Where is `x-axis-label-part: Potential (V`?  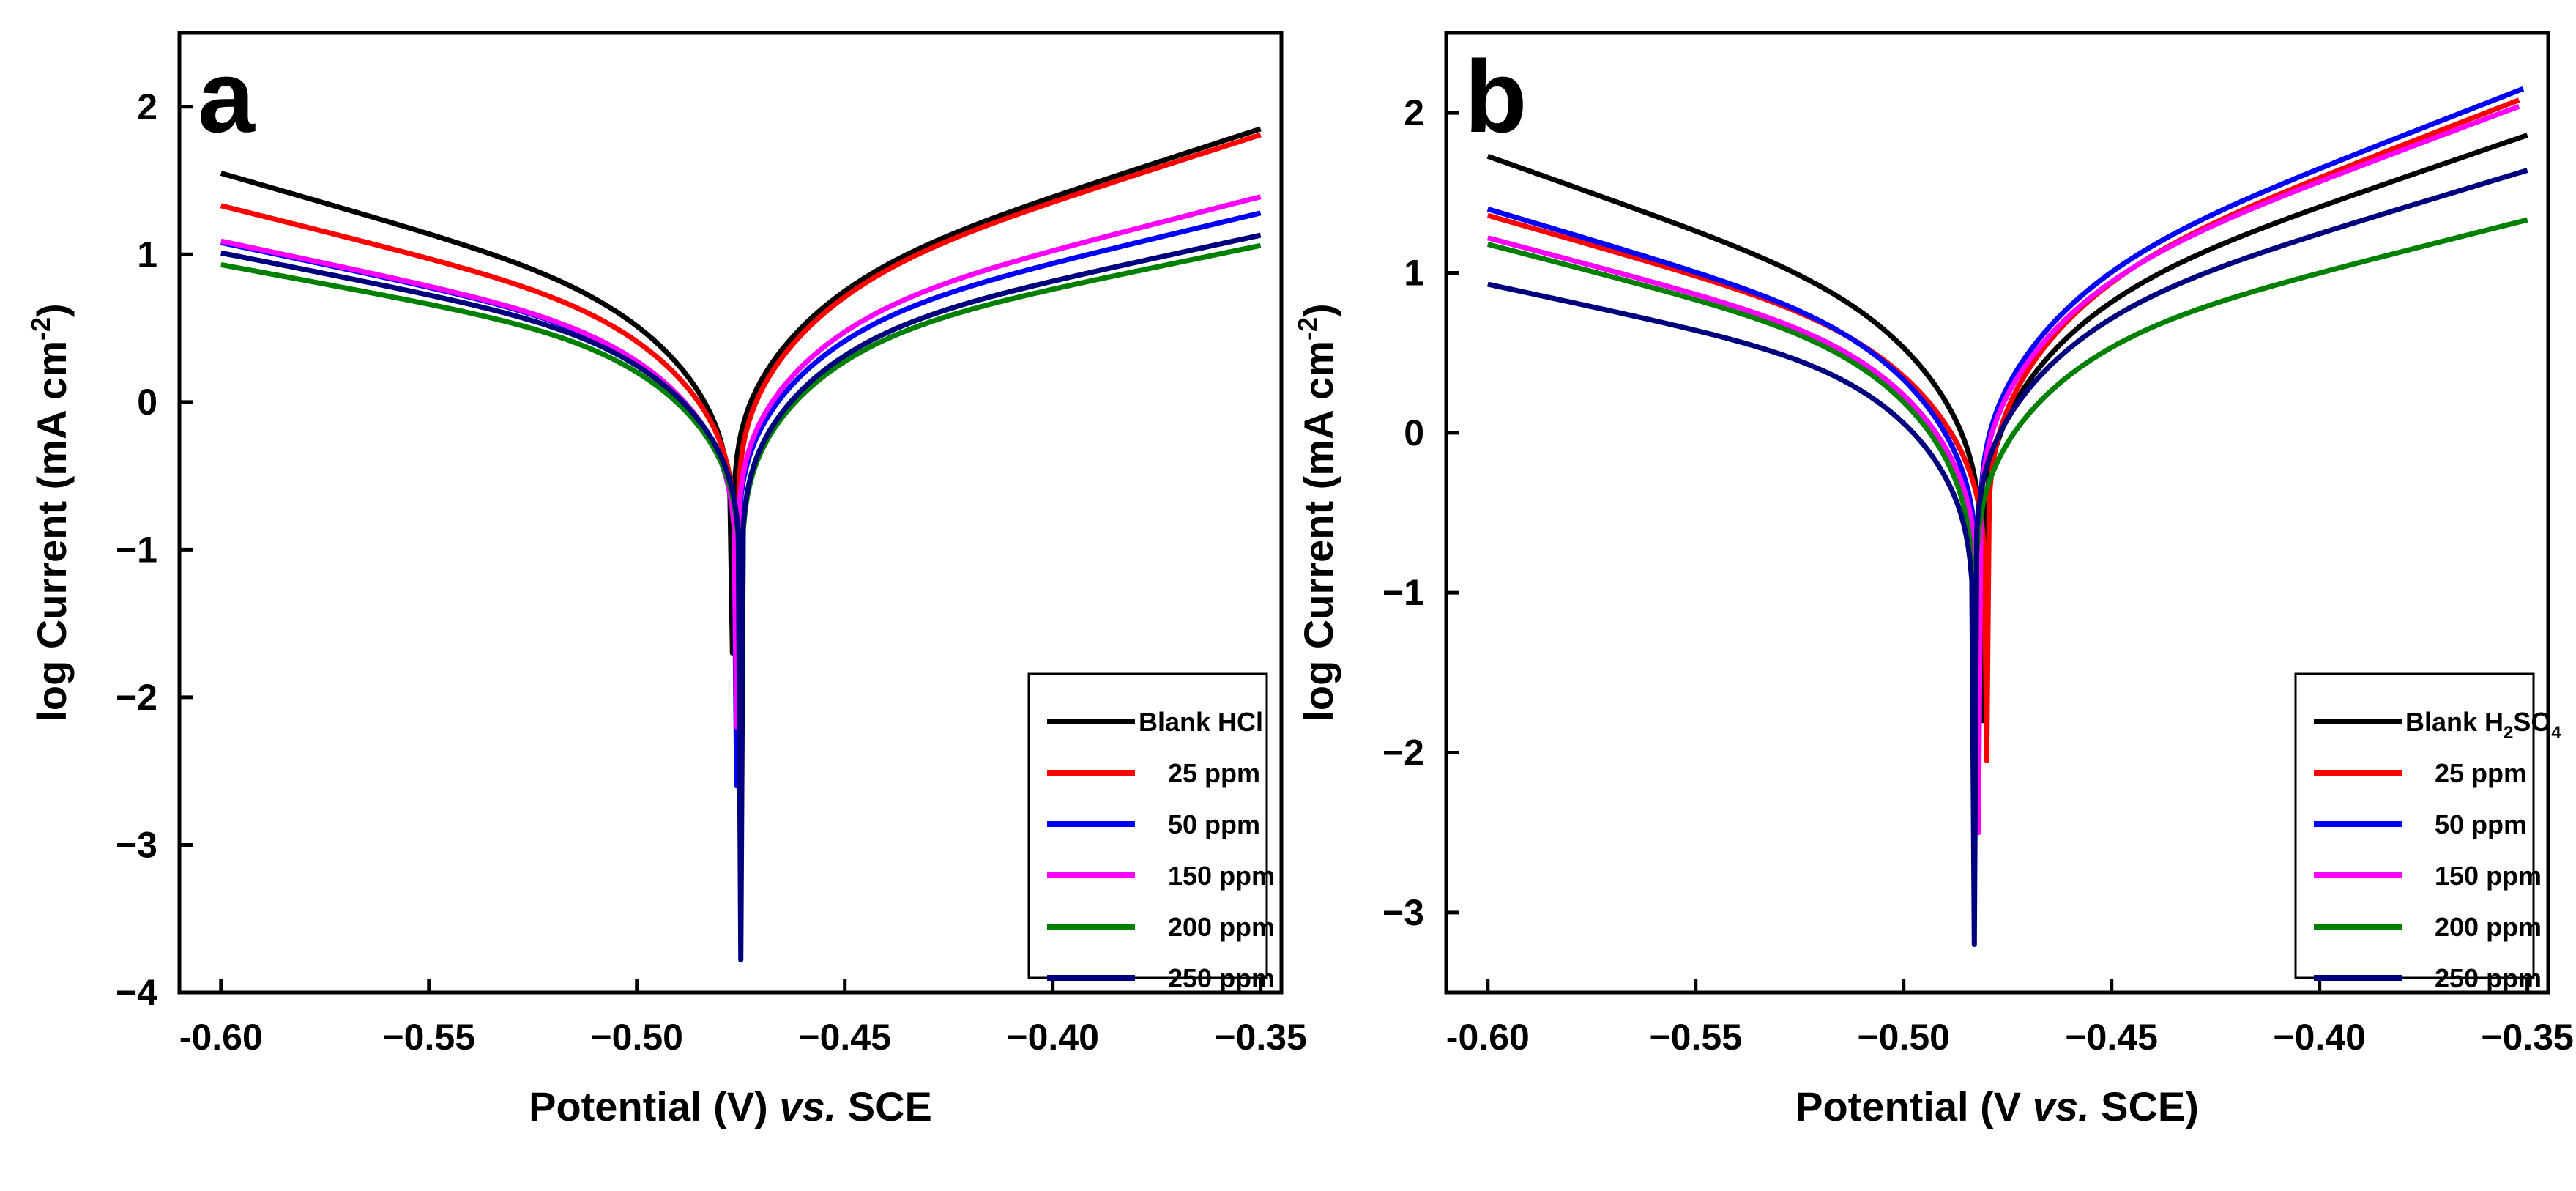
x-axis-label-part: Potential (V is located at coordinates (1914, 1106).